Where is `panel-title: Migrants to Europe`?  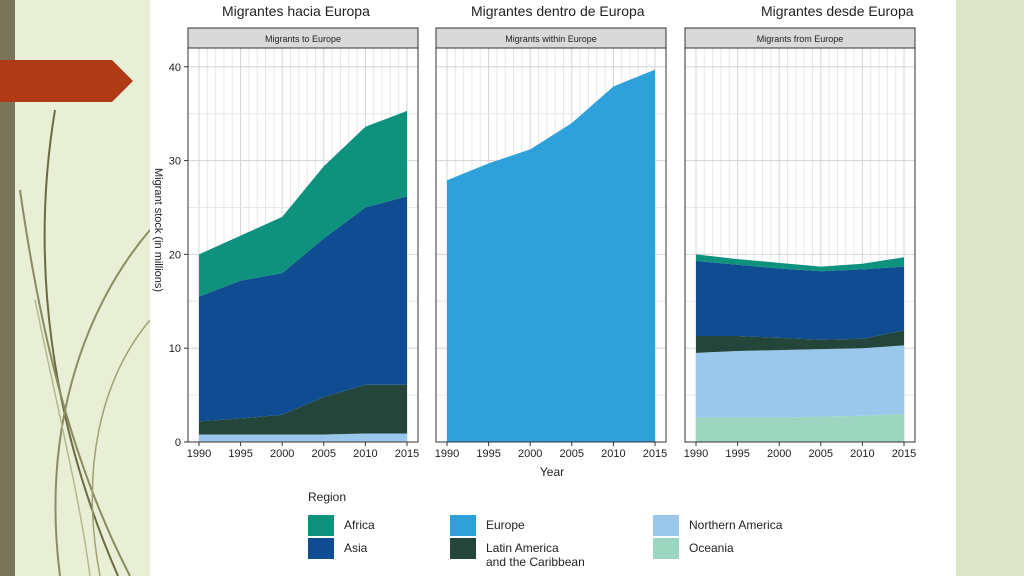
panel-title: Migrants to Europe is located at coordinates (303, 39).